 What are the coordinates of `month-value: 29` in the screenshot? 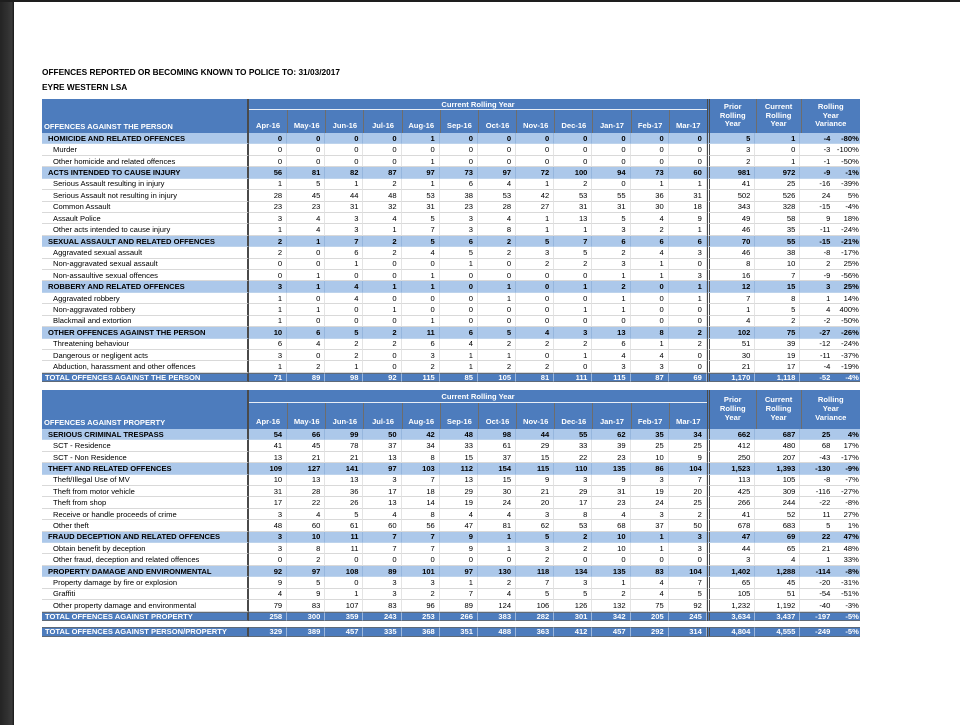 It's located at (458, 492).